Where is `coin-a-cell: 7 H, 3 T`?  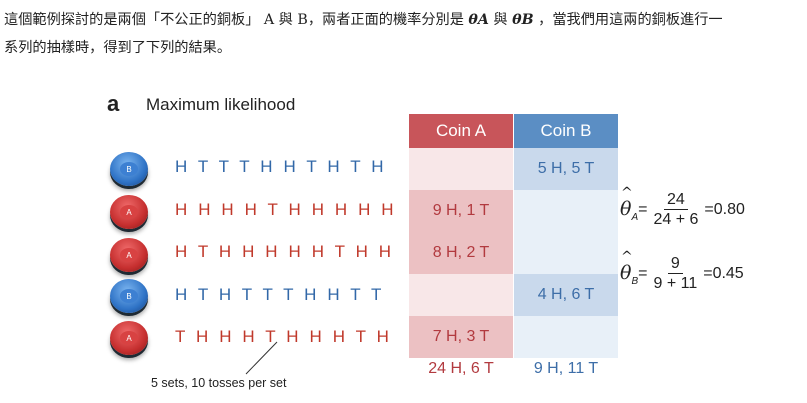
coin-a-cell: 7 H, 3 T is located at coordinates (461, 337).